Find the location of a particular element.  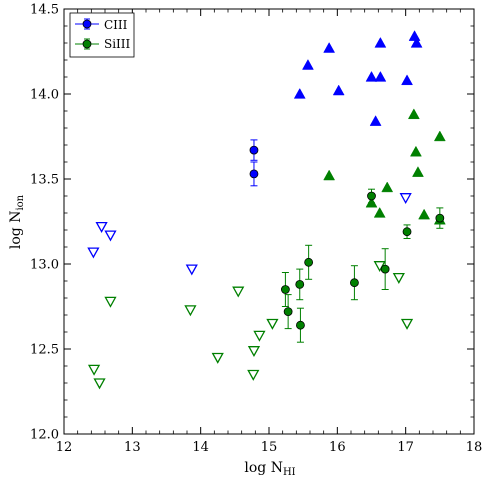

x-tick-label: 15 is located at coordinates (269, 447).